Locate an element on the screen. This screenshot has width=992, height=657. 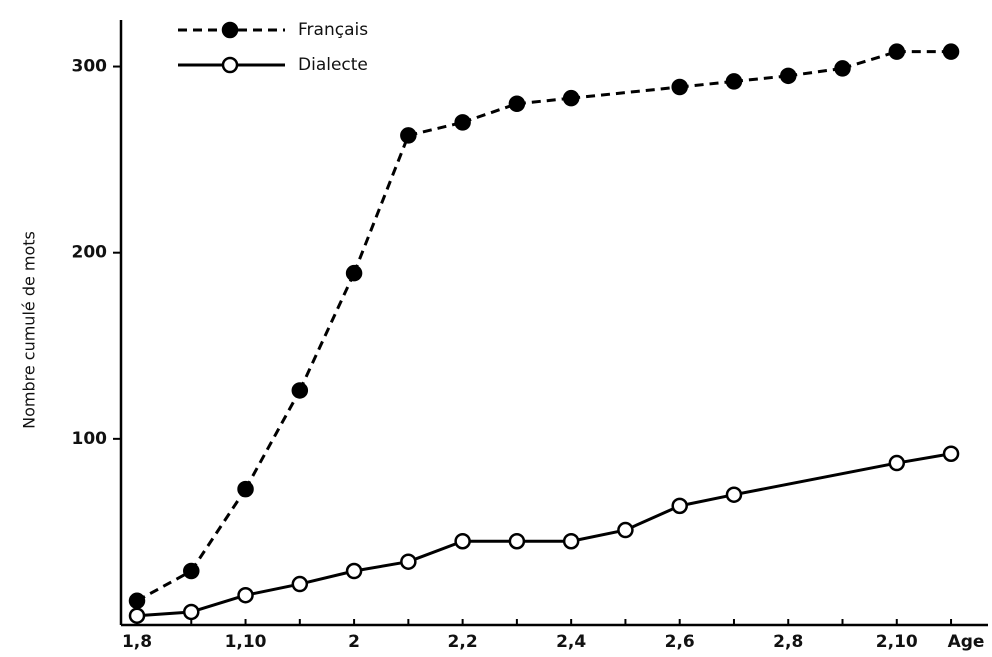
legend-label: Français is located at coordinates (333, 30).